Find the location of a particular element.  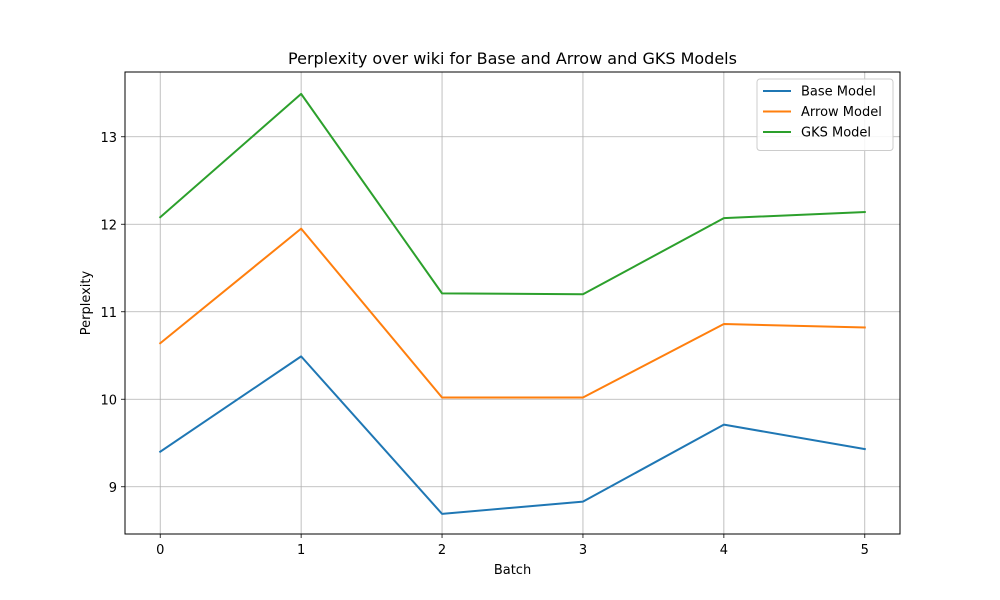

x-axis-label: Batch is located at coordinates (512, 570).